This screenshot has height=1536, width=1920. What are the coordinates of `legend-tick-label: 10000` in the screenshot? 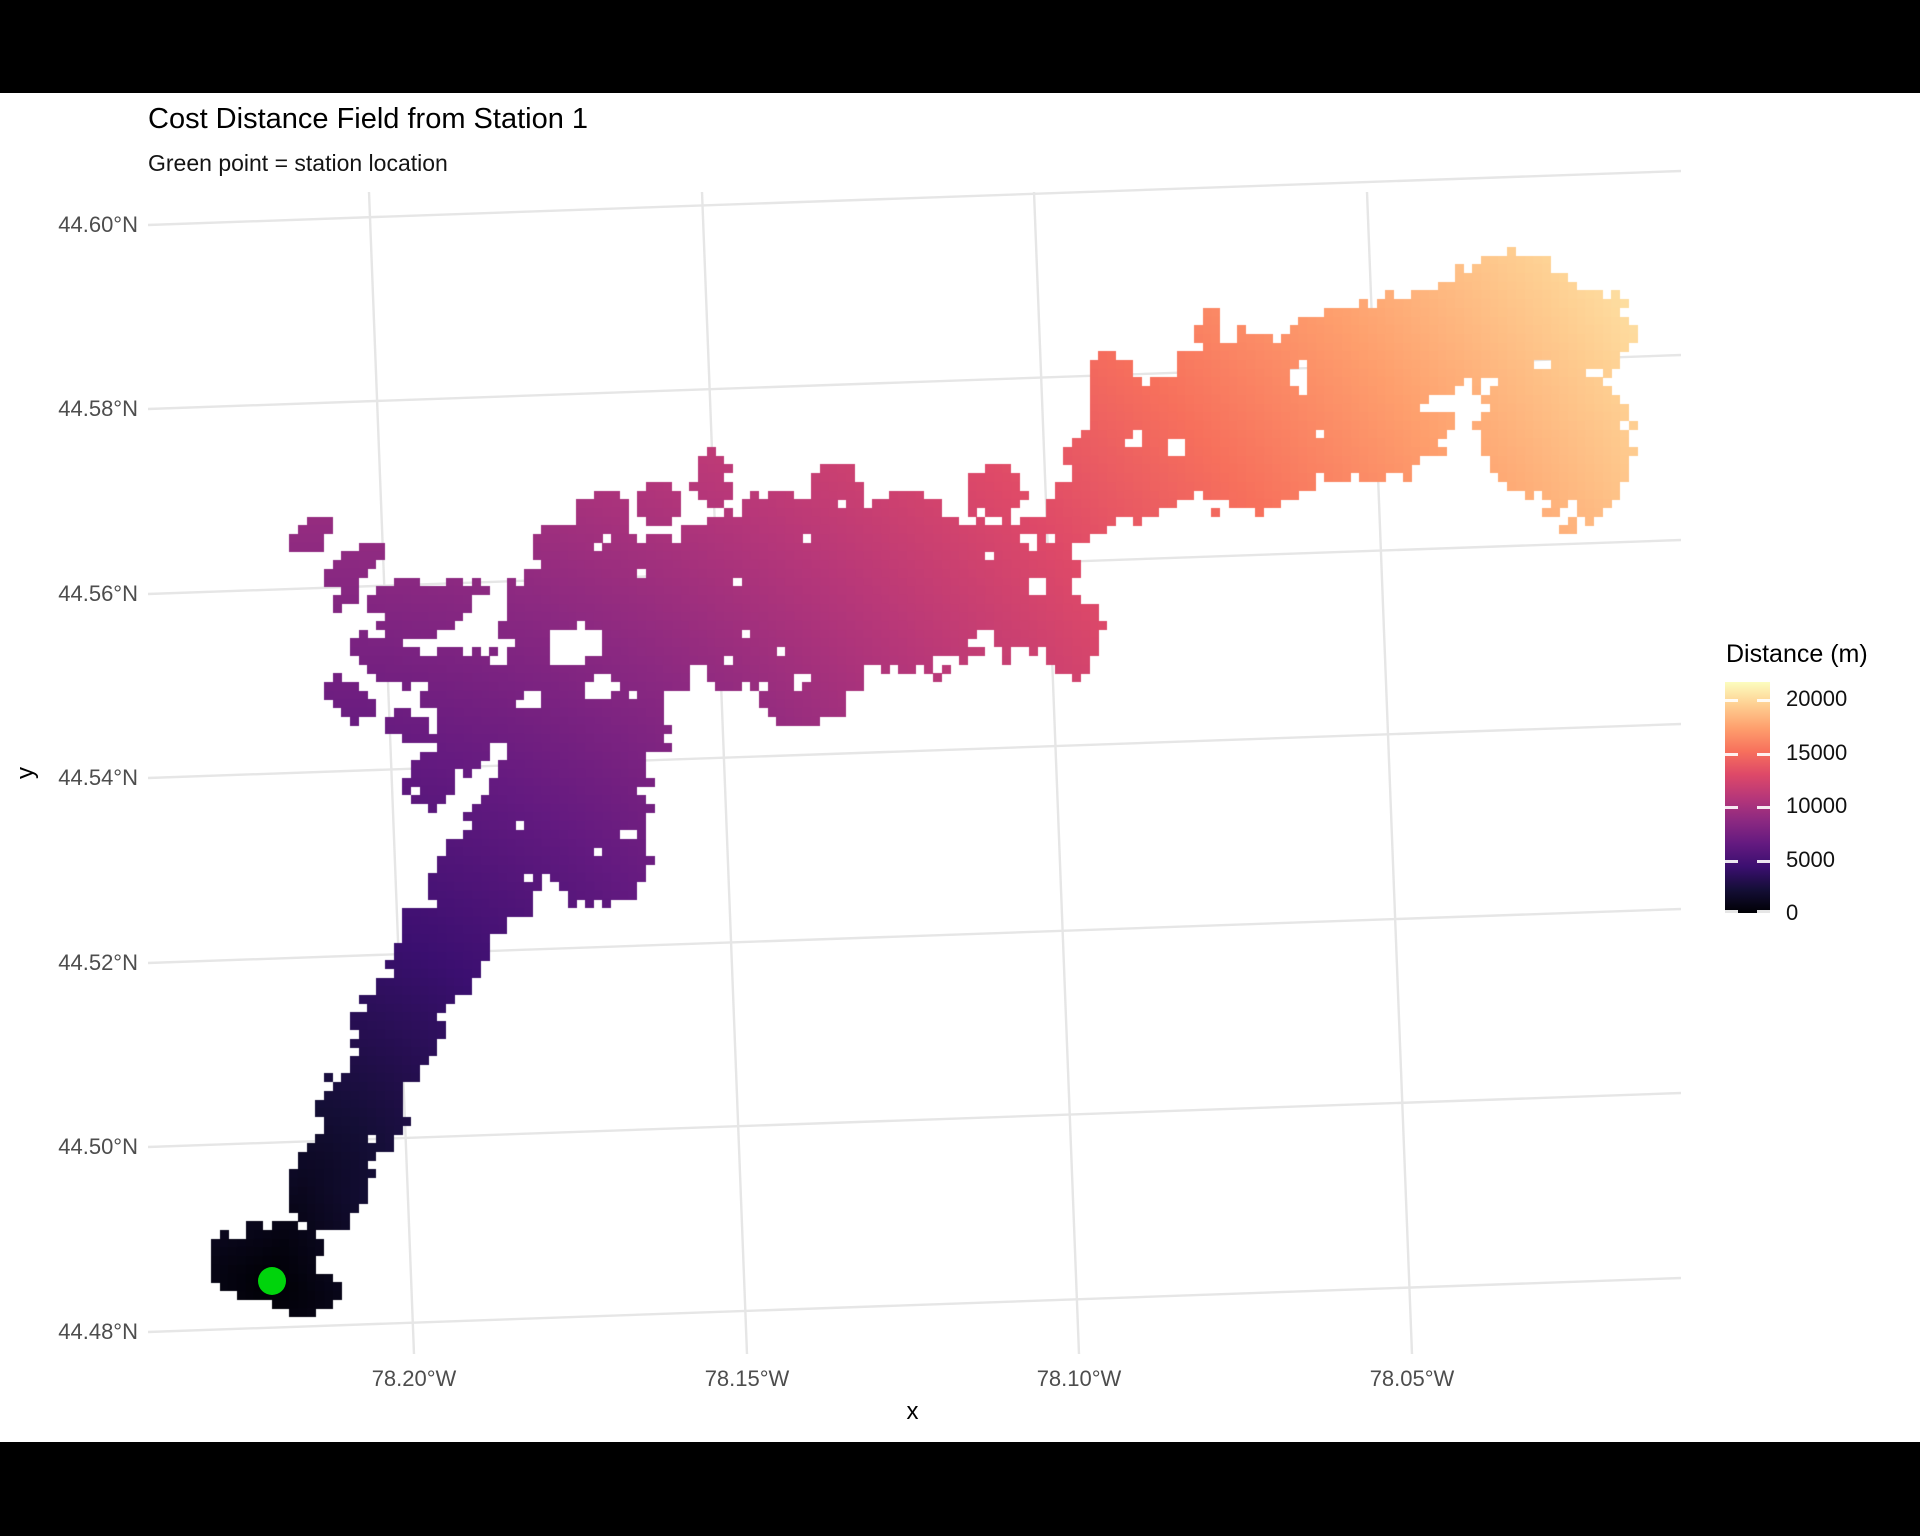 It's located at (1817, 806).